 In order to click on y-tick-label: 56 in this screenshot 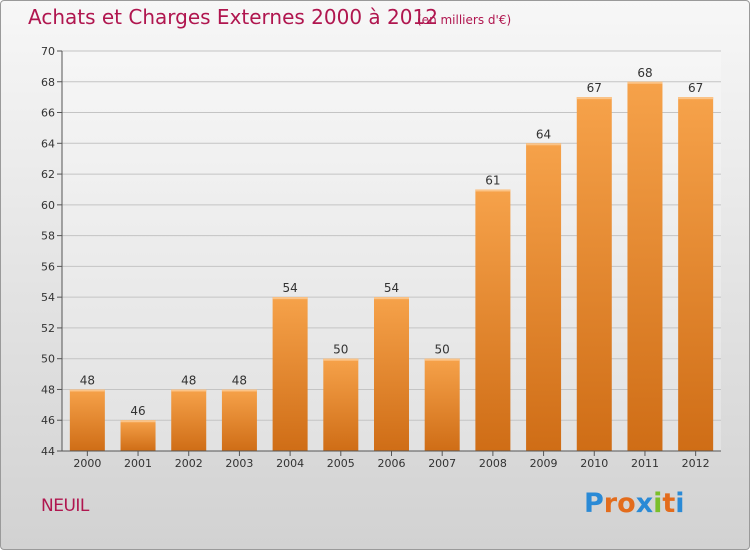, I will do `click(48, 266)`.